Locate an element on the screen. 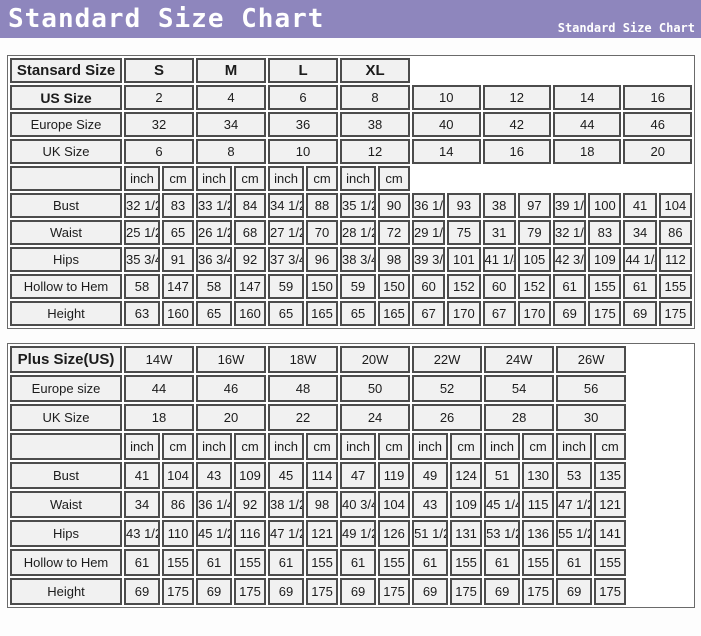 The width and height of the screenshot is (701, 636). corner-label: Stansard Size is located at coordinates (66, 70).